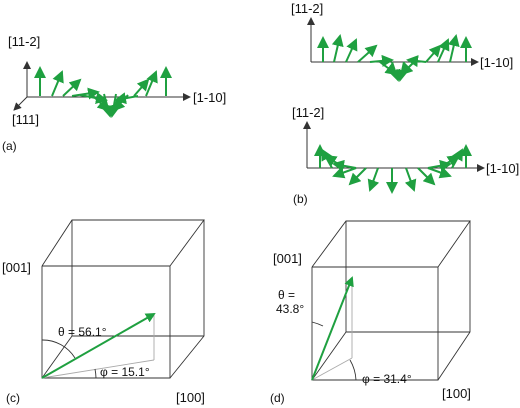 The width and height of the screenshot is (520, 408). I want to click on panel-b-bottom-spin-arrows, so click(393, 169).